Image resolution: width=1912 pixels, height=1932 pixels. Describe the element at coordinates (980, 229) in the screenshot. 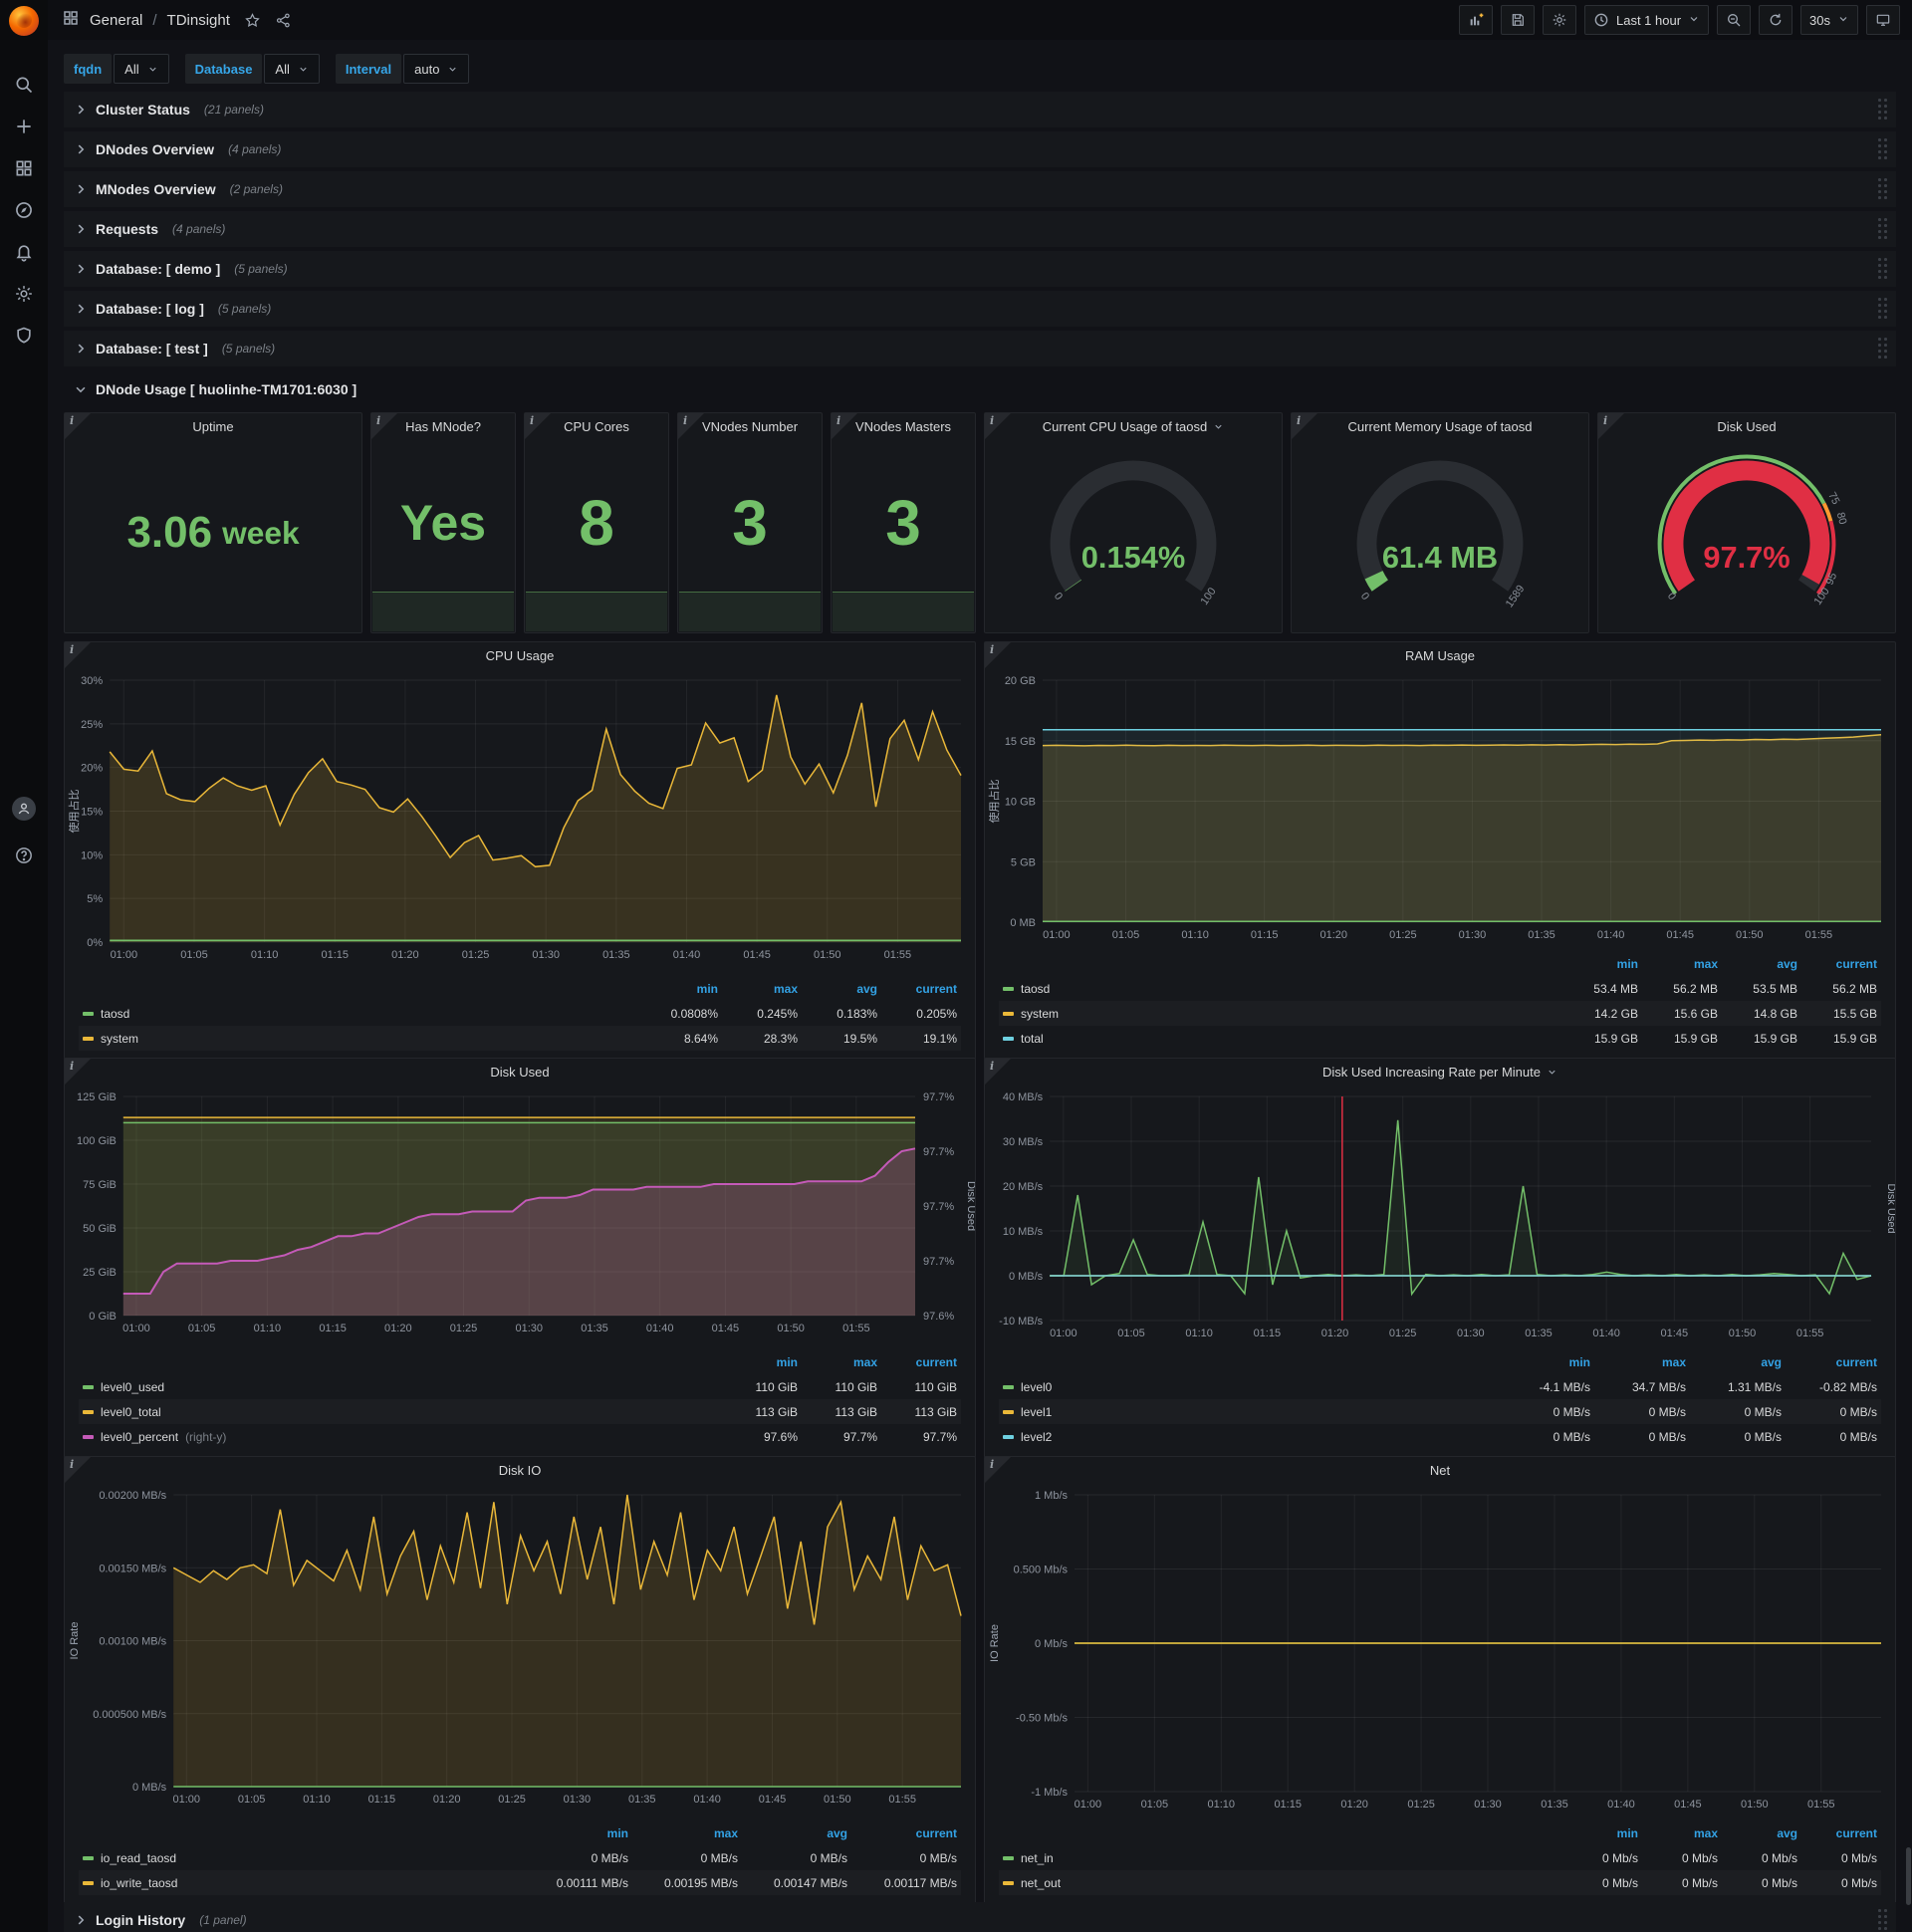

I see `dashboard-row-requests: Requests (4 panels)` at that location.